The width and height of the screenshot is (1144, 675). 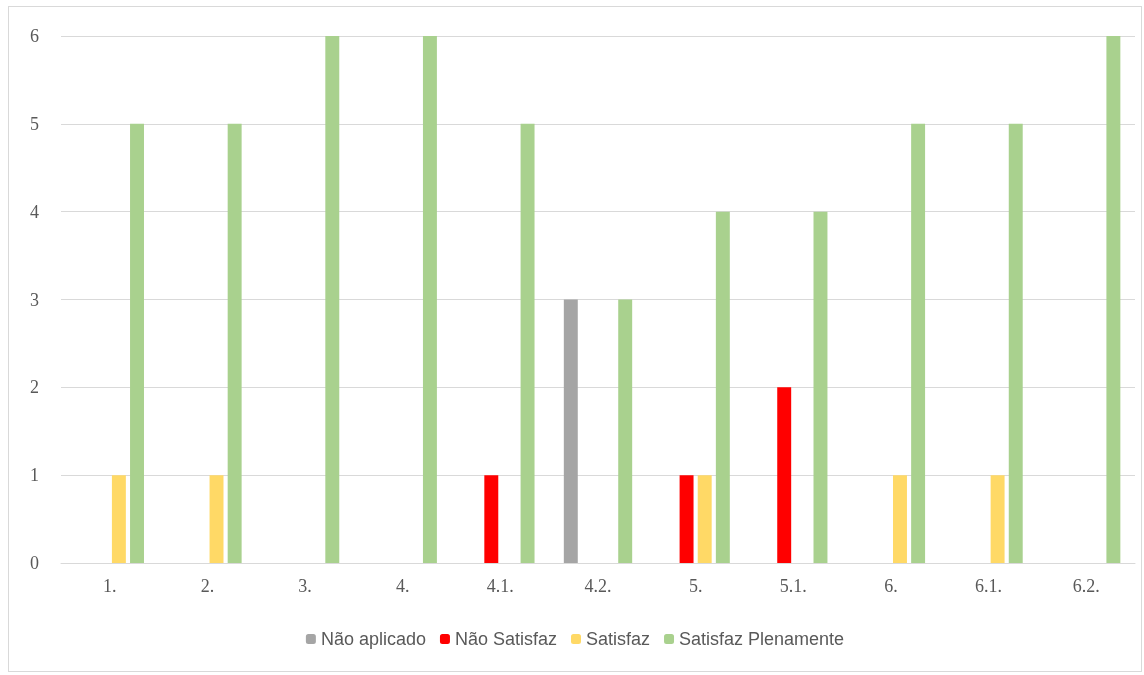 What do you see at coordinates (793, 586) in the screenshot?
I see `x-tick-label: 5.1.` at bounding box center [793, 586].